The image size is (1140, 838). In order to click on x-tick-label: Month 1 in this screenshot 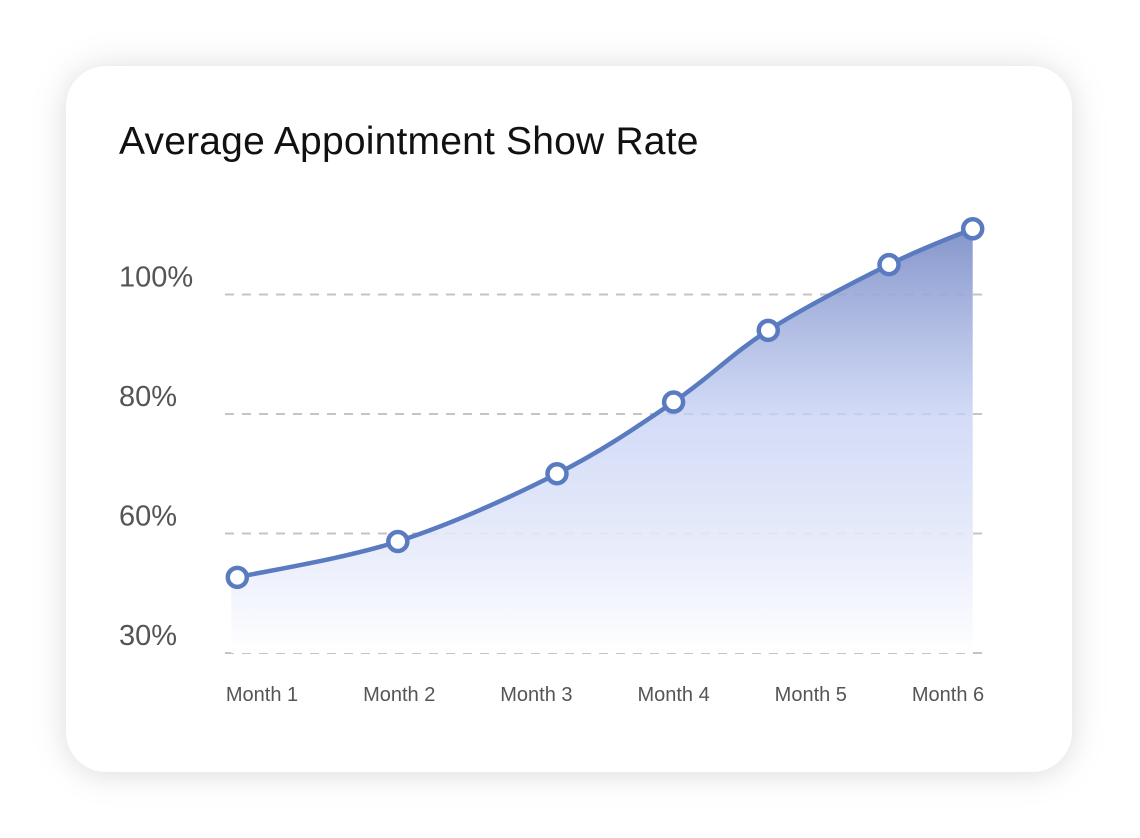, I will do `click(262, 695)`.